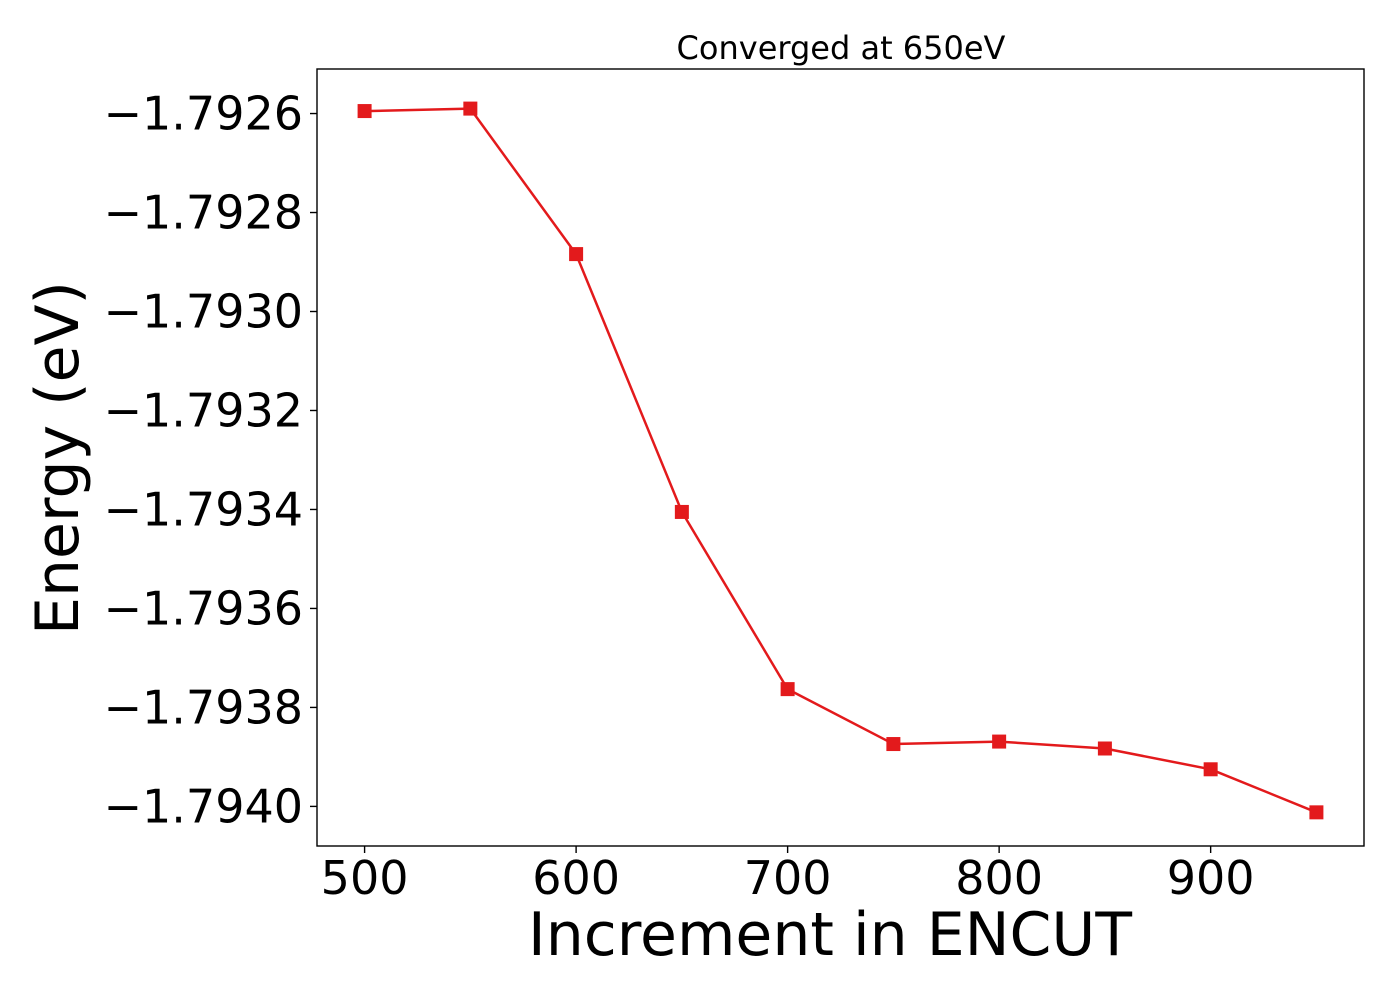 The width and height of the screenshot is (1400, 1000). What do you see at coordinates (830, 935) in the screenshot?
I see `x-axis-label: Increment in ENCUT` at bounding box center [830, 935].